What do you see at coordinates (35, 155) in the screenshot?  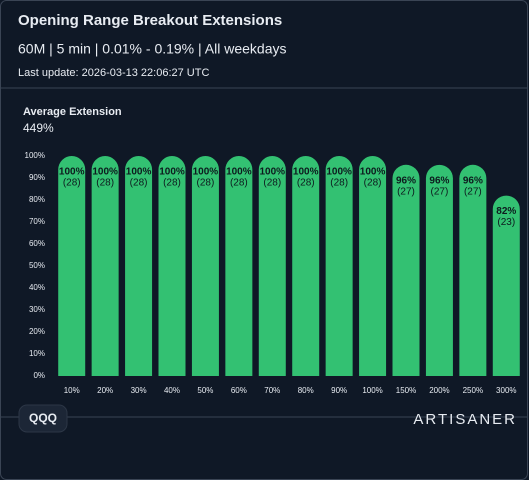 I see `y-tick-label: 100%` at bounding box center [35, 155].